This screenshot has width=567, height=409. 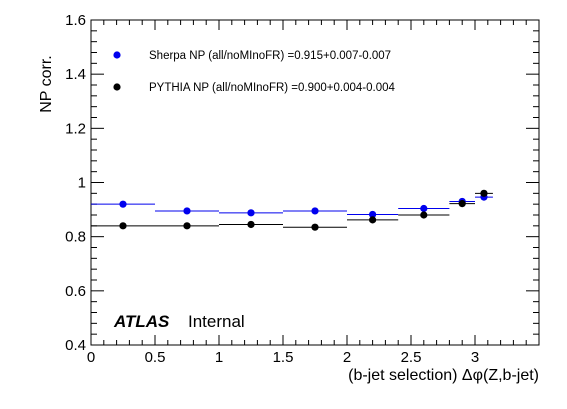 I want to click on x-axis-title: (b-jet selection) Δφ(Z,b-jet), so click(x=443, y=375).